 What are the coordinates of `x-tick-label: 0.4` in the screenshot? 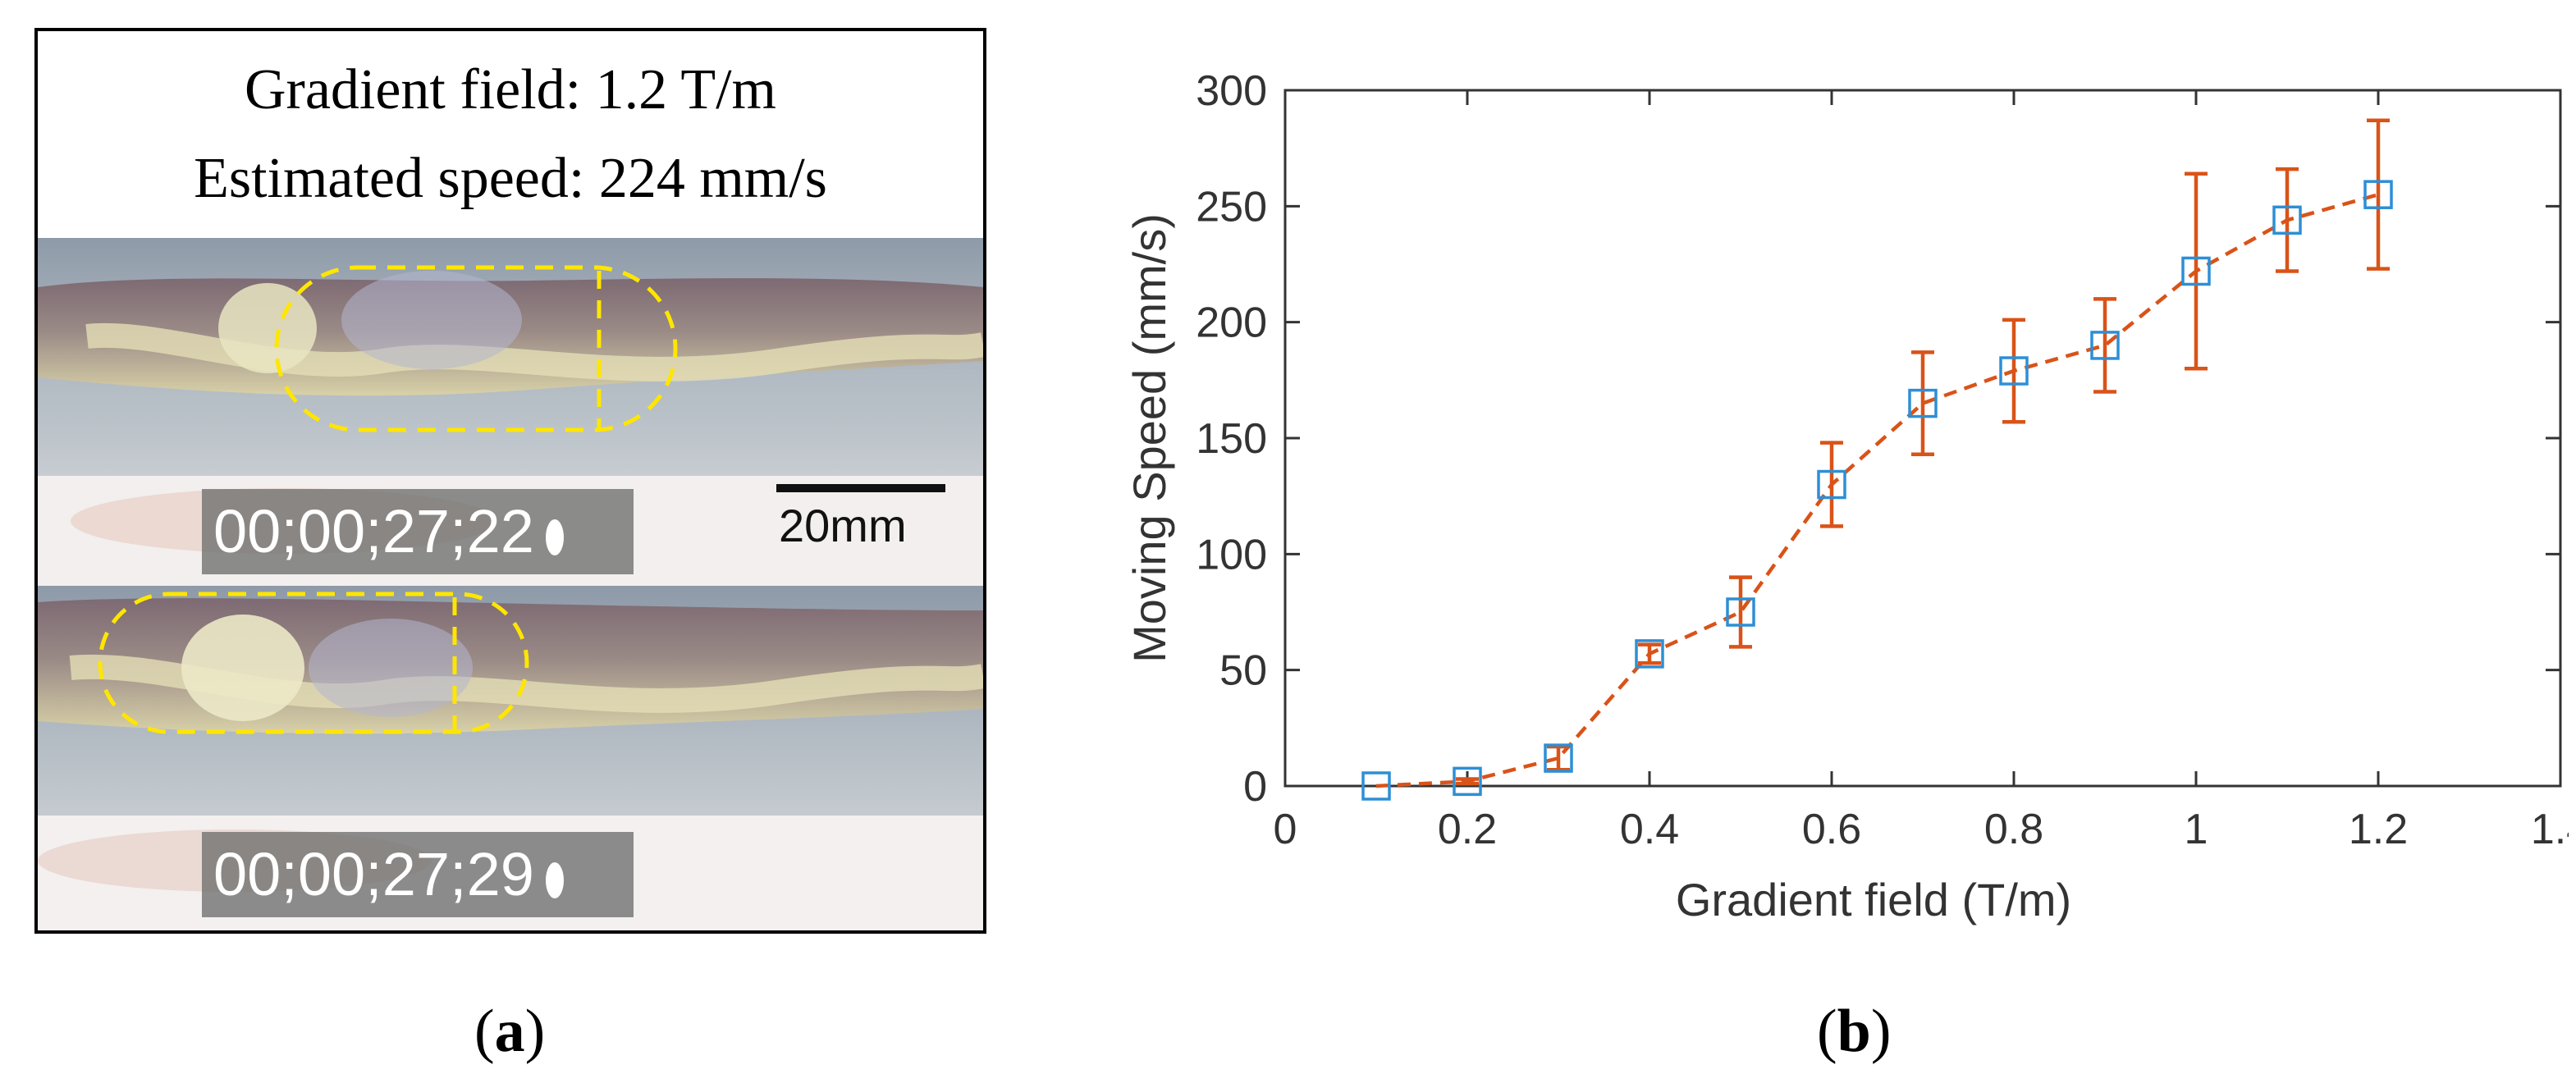 It's located at (1649, 829).